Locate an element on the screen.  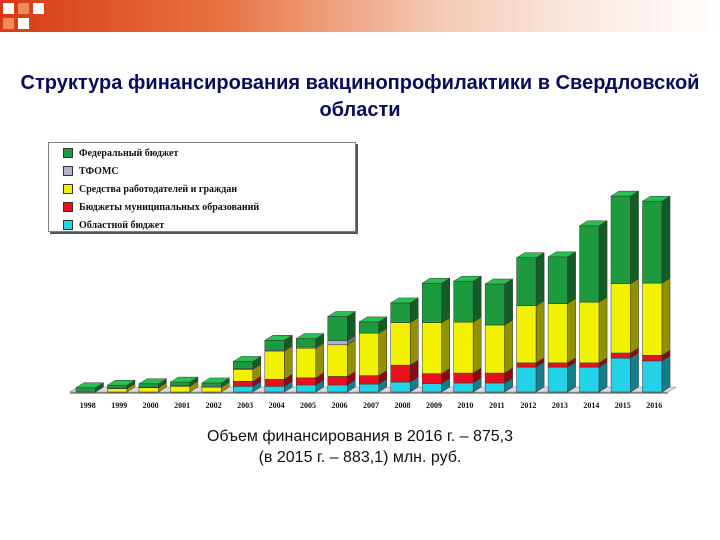
bar-segment-2004-s2 is located at coordinates (274, 365).